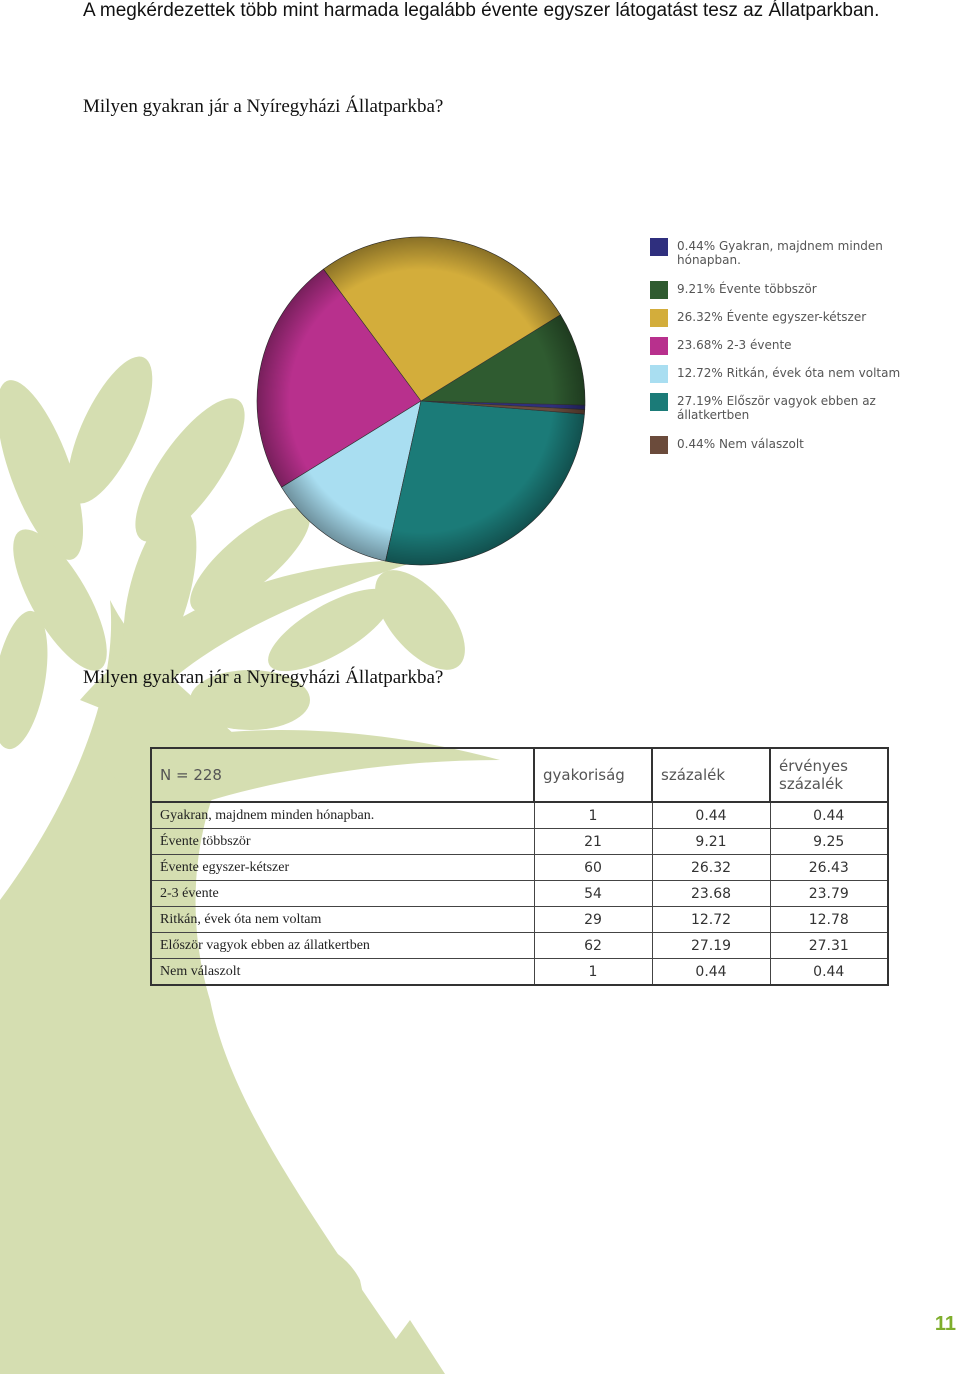 The height and width of the screenshot is (1374, 960). Describe the element at coordinates (696, 289) in the screenshot. I see `legend-value: 9.21%` at that location.